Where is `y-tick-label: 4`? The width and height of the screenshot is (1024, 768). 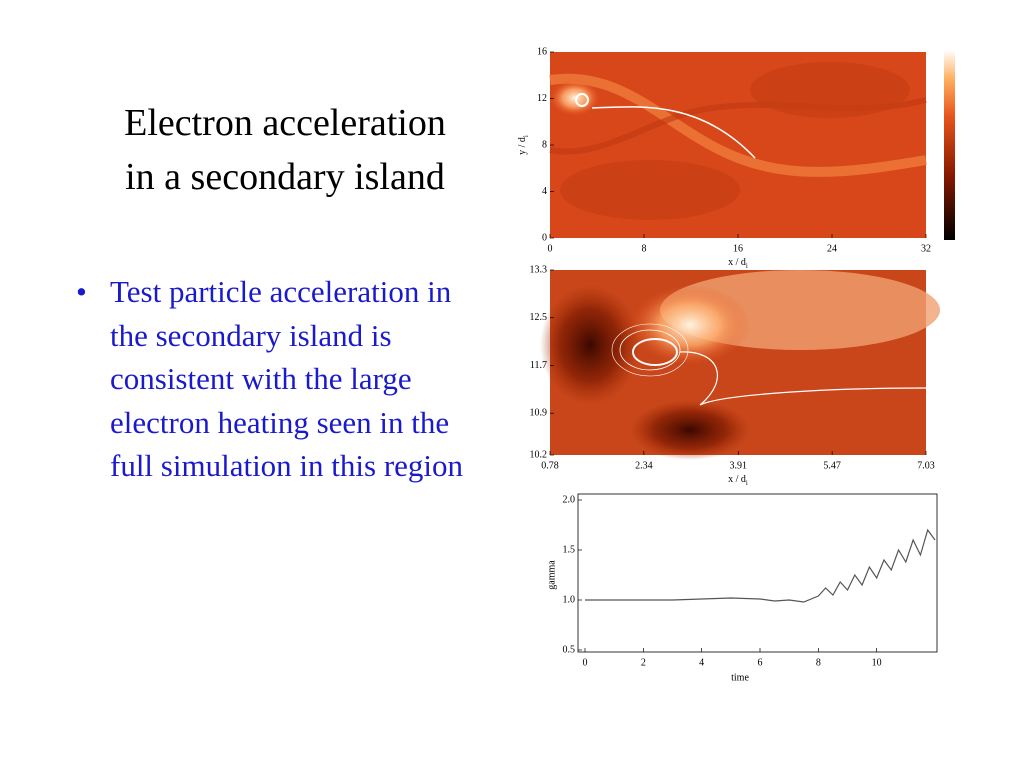
y-tick-label: 4 is located at coordinates (544, 191).